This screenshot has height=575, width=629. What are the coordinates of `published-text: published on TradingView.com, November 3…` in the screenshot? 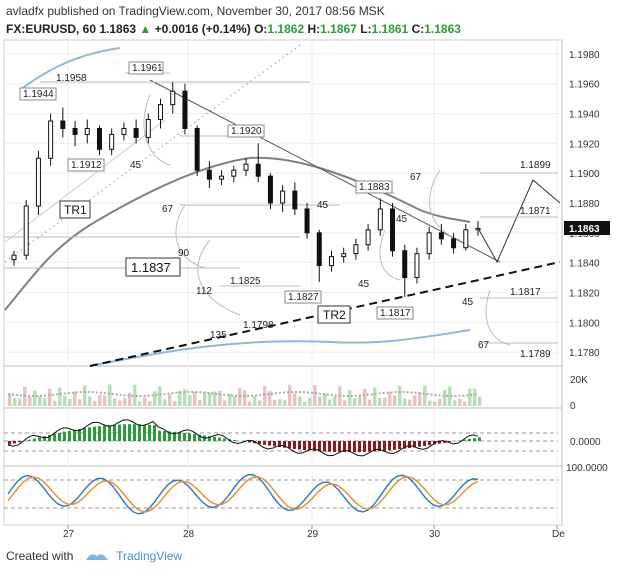 It's located at (216, 11).